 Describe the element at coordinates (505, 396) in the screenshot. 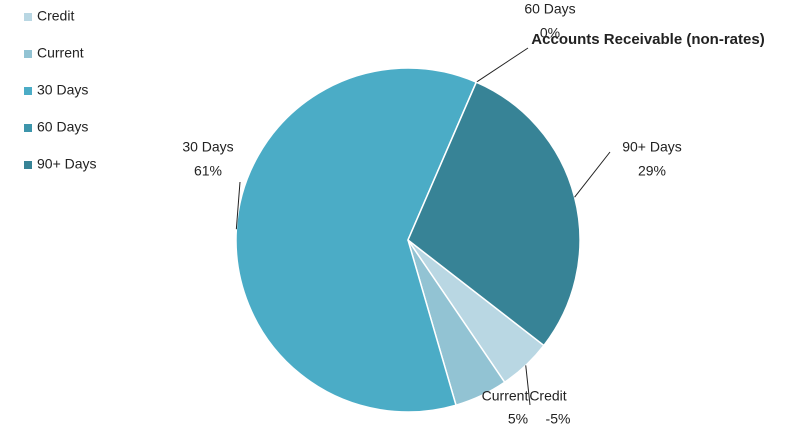

I see `data-label-name: Current` at that location.